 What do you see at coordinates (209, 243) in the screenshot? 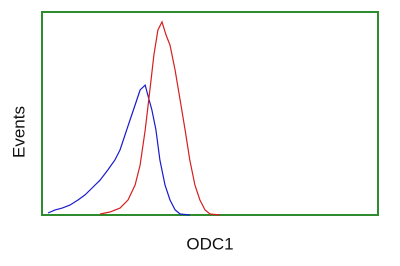
I see `x-axis-label: ODC1` at bounding box center [209, 243].